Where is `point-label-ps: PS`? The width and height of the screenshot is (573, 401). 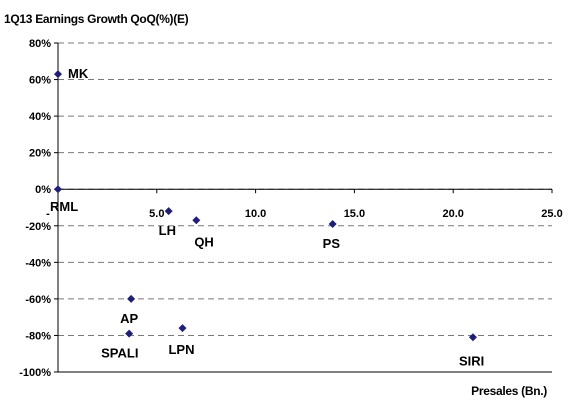 point-label-ps: PS is located at coordinates (332, 243).